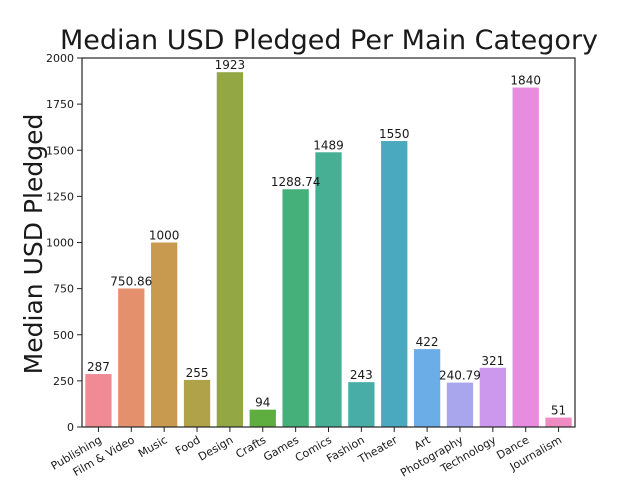  Describe the element at coordinates (328, 145) in the screenshot. I see `bar-value-label: 1489` at that location.